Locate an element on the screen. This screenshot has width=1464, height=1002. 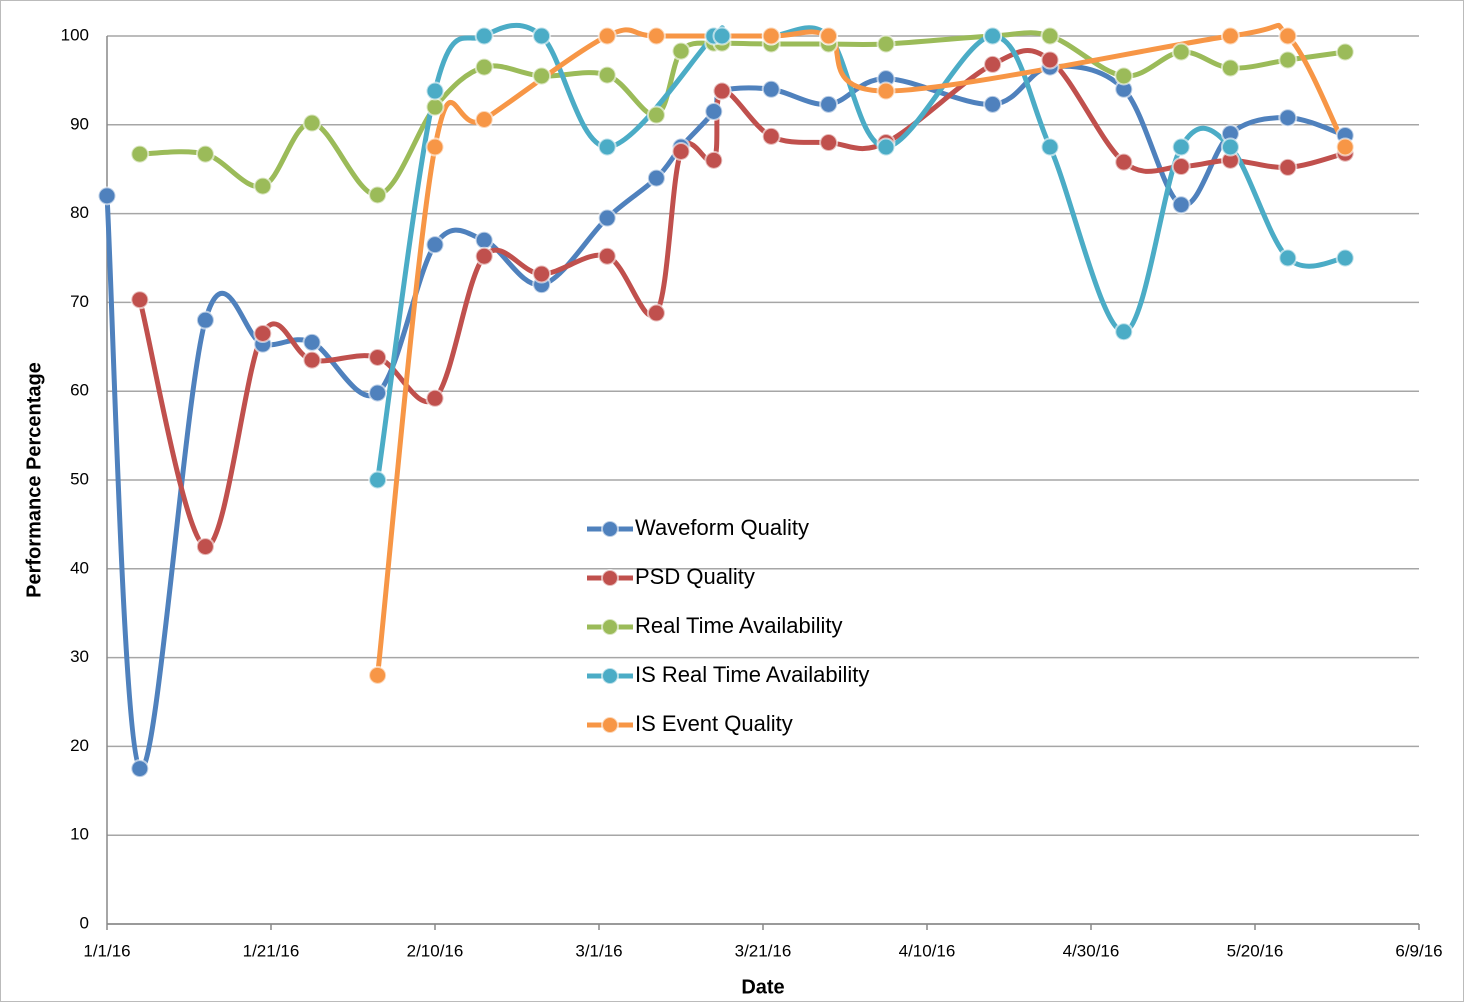
y-tick-label: 10 is located at coordinates (79, 834).